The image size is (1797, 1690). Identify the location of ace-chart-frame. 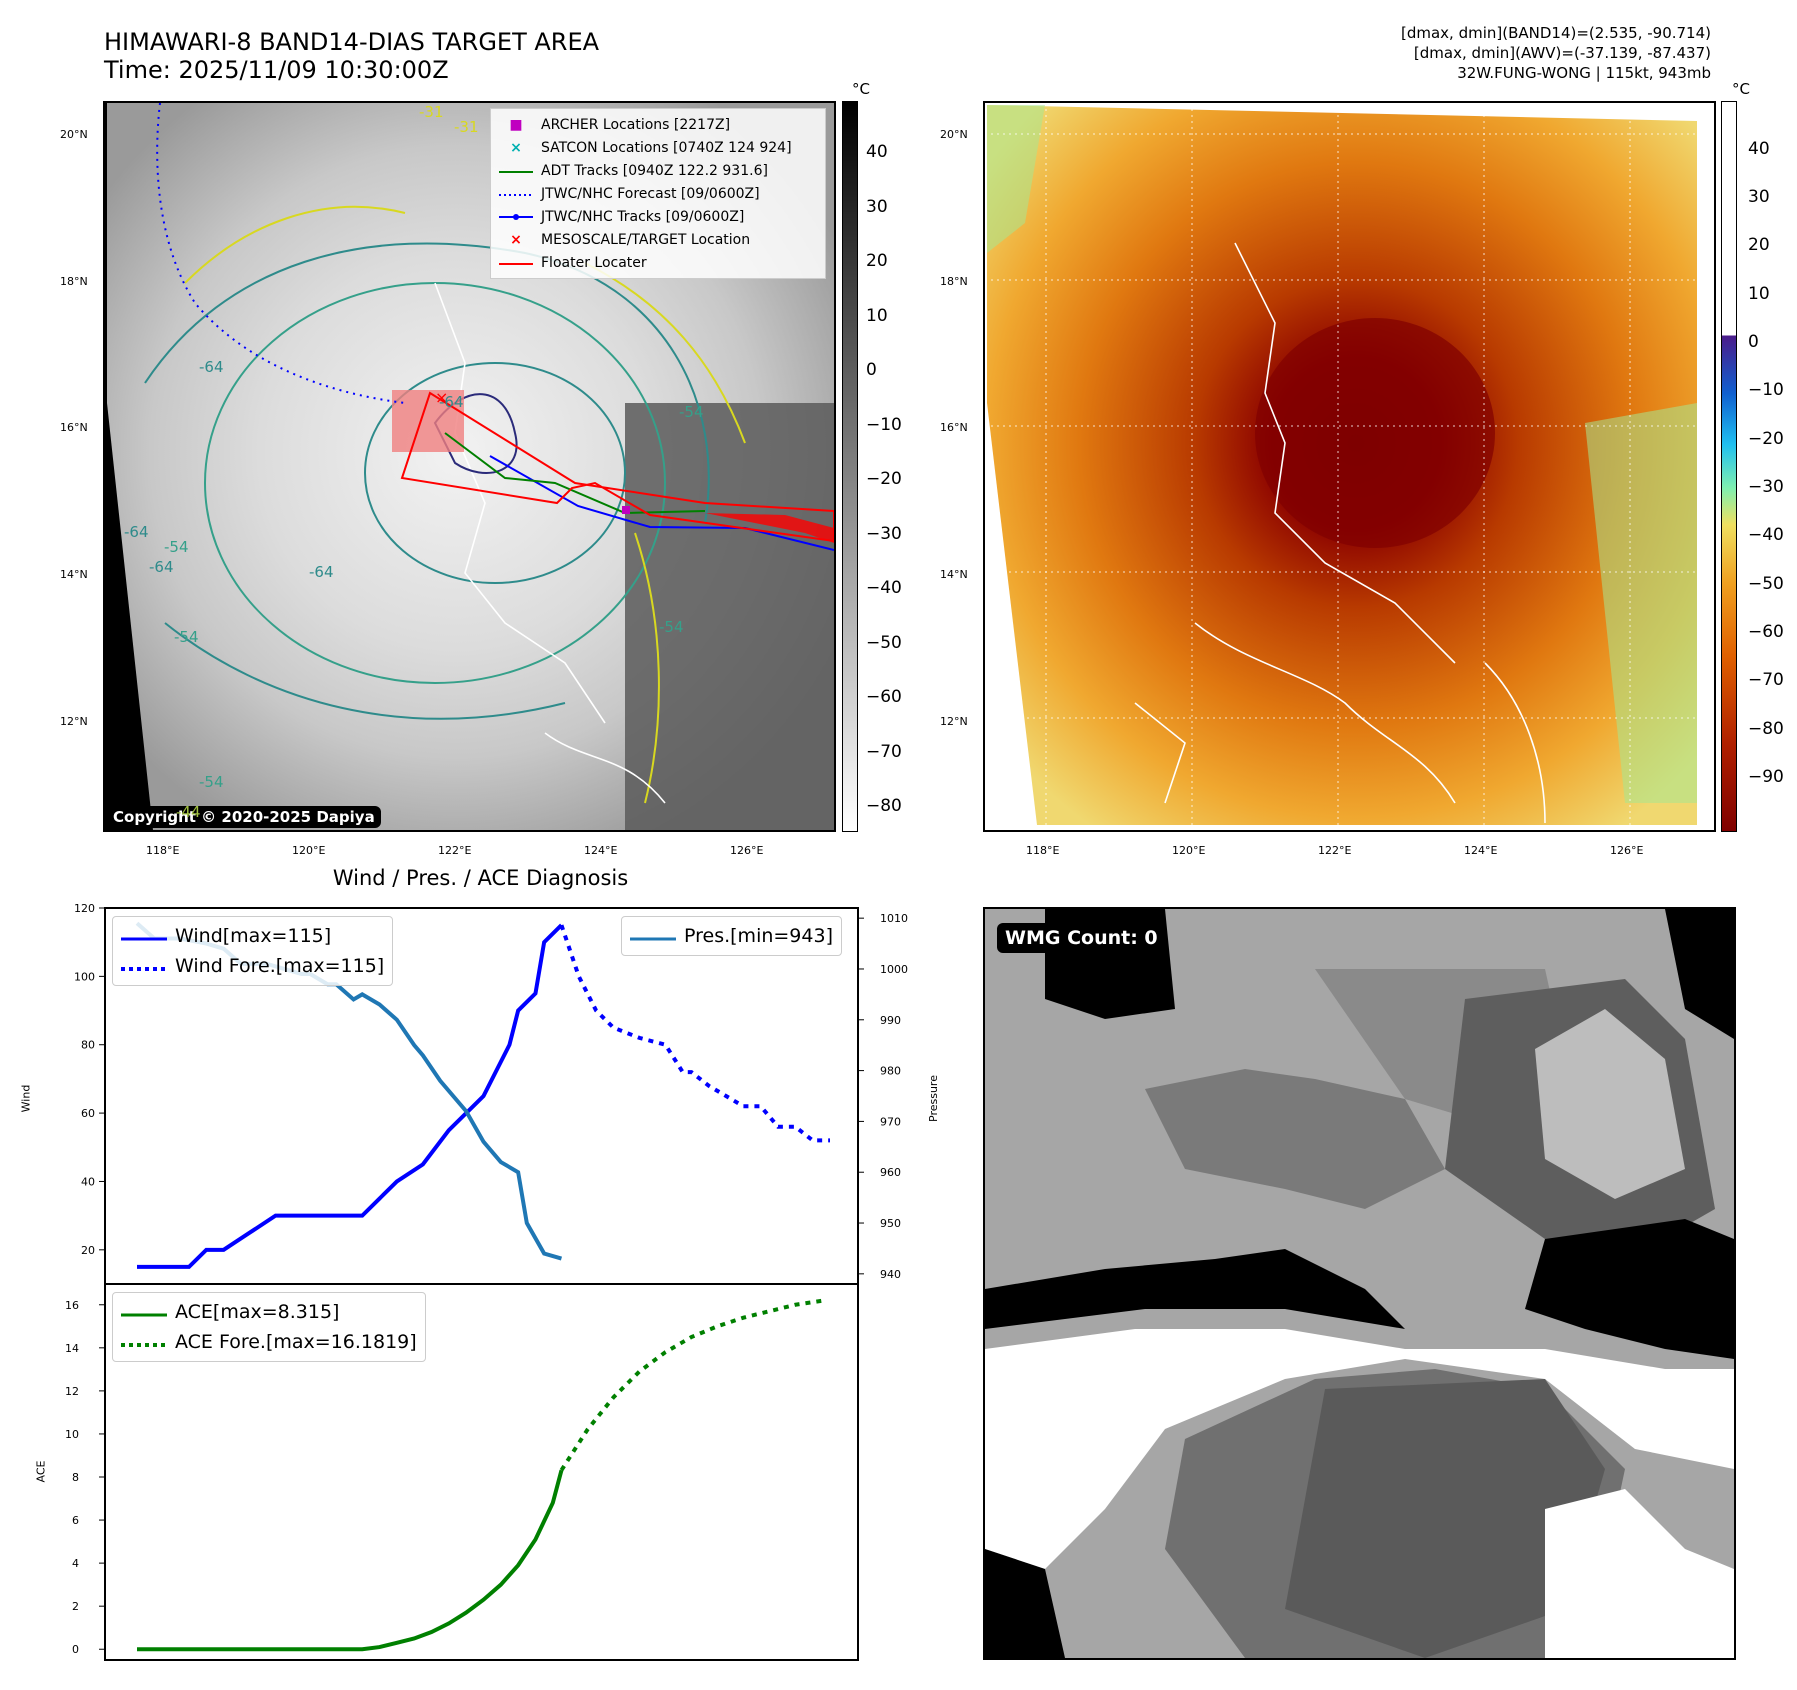
(481, 1472).